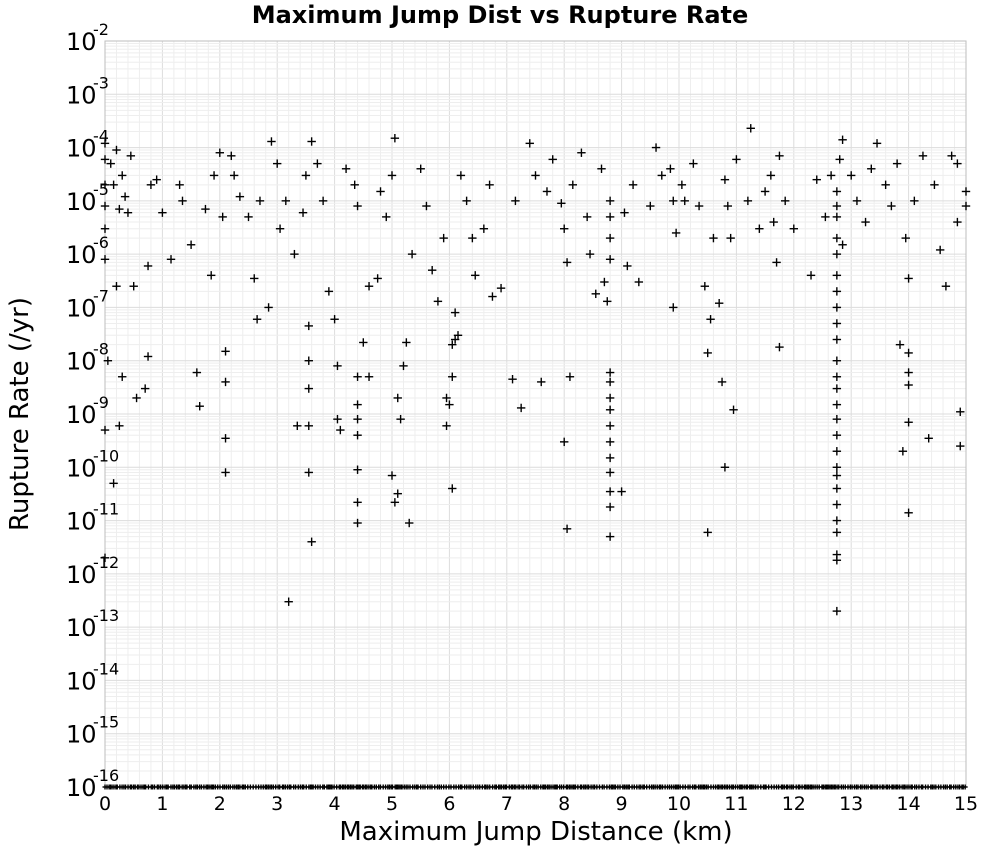 The width and height of the screenshot is (1000, 850). What do you see at coordinates (106, 668) in the screenshot?
I see `y-tick-exponent: -14` at bounding box center [106, 668].